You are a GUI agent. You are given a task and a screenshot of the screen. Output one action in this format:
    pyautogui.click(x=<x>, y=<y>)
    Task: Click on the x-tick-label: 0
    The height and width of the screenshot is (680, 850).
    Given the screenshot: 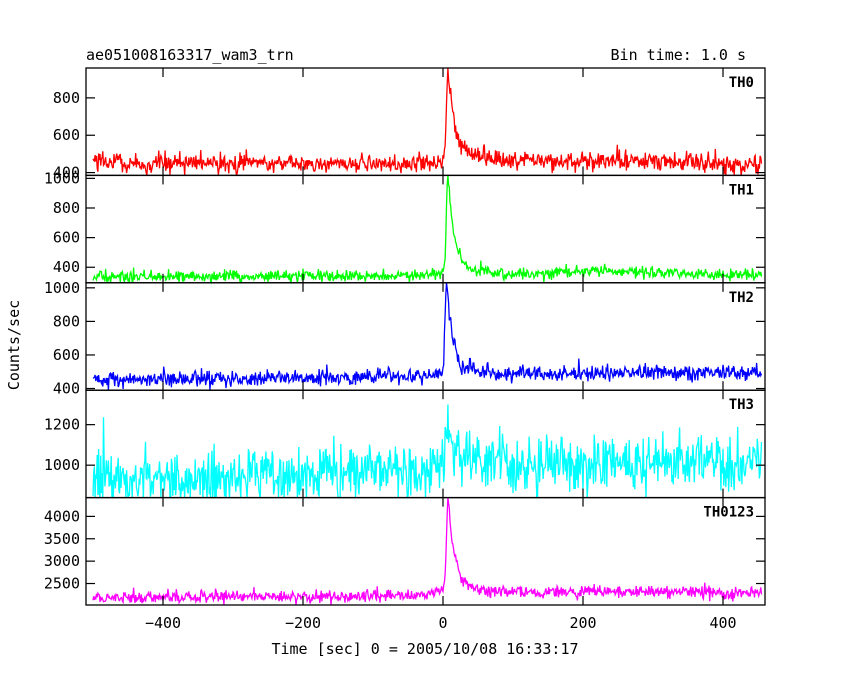 What is the action you would take?
    pyautogui.click(x=442, y=623)
    